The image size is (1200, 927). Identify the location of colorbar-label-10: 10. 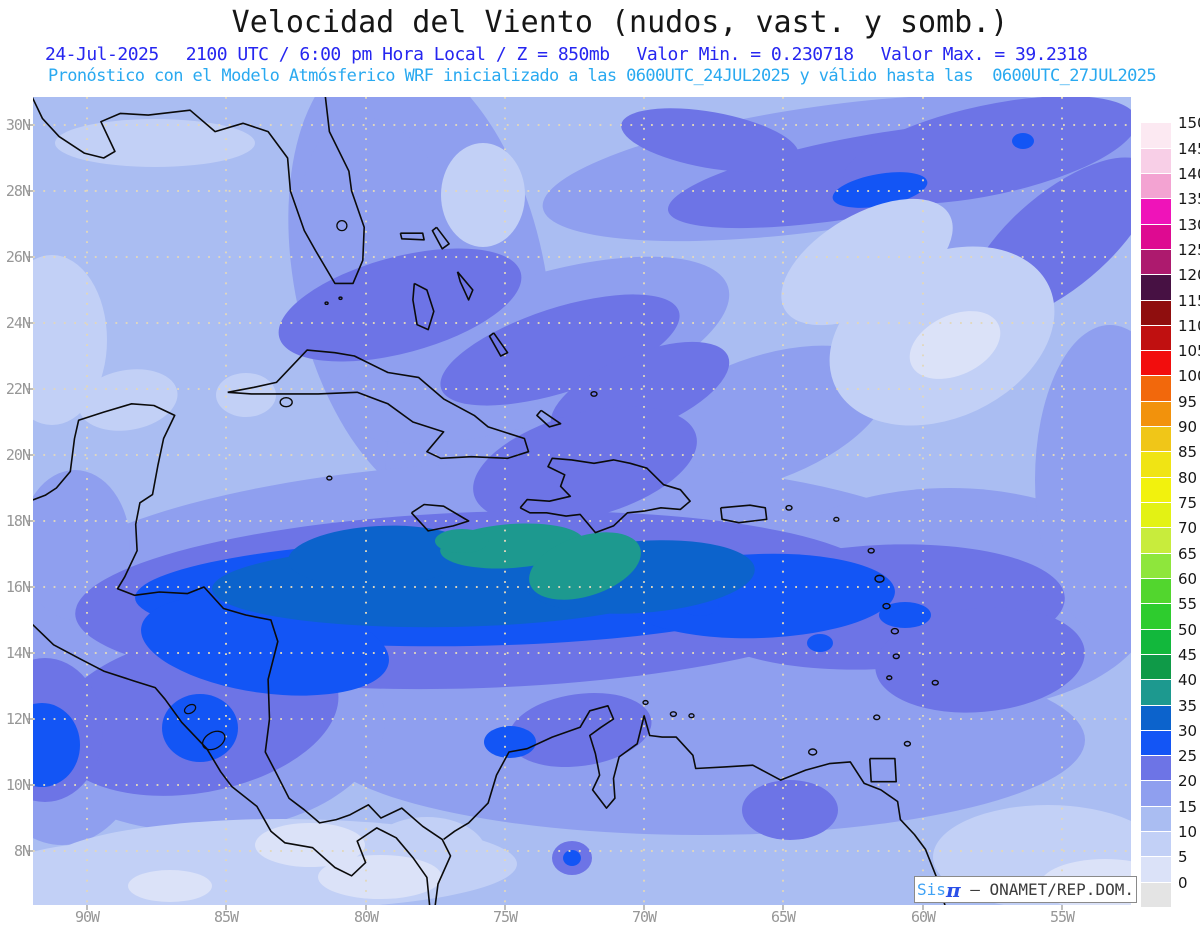
(1188, 832).